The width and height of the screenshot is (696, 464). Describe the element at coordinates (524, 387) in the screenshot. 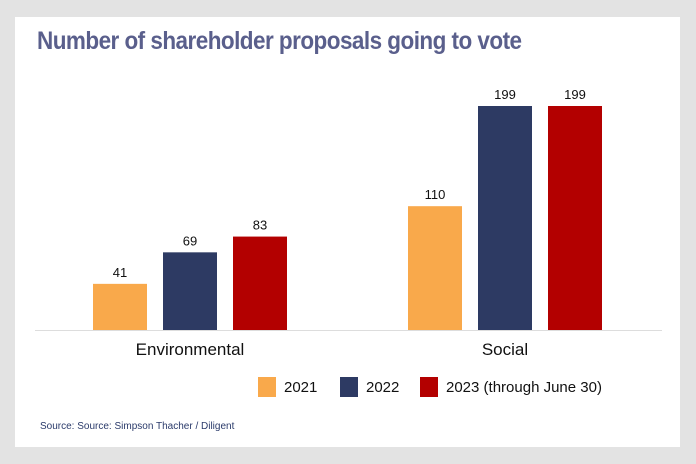

I see `legend-label: 2023 (through June 30)` at that location.